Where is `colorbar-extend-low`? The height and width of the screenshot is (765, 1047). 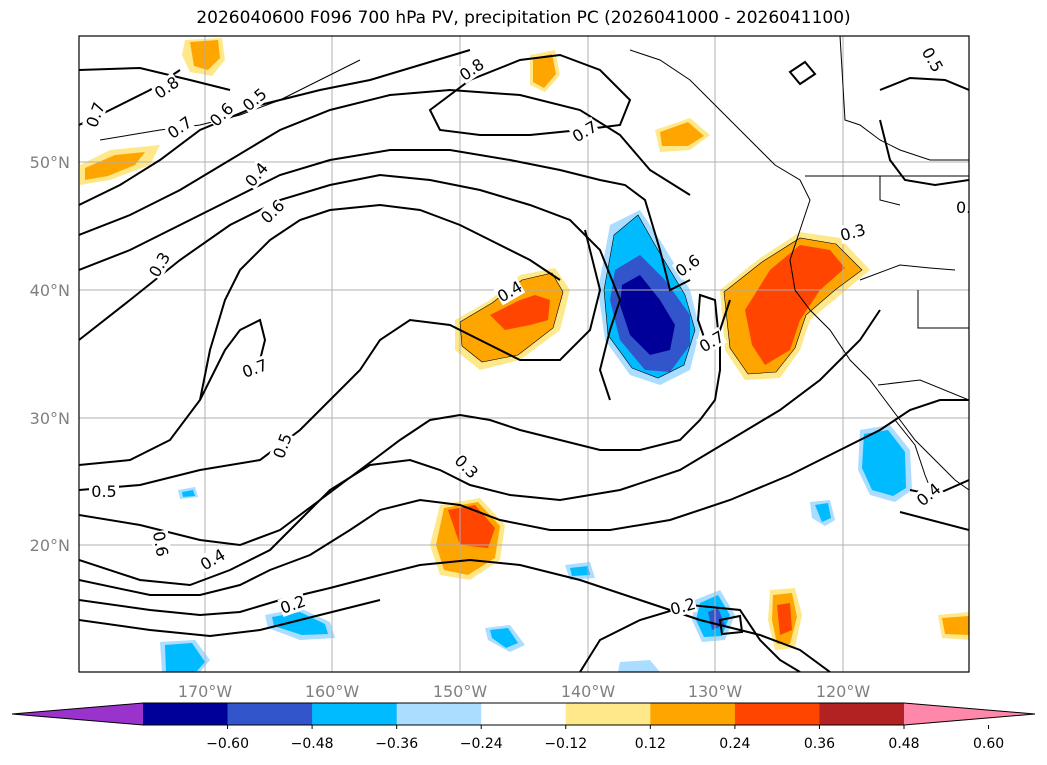 colorbar-extend-low is located at coordinates (77, 714).